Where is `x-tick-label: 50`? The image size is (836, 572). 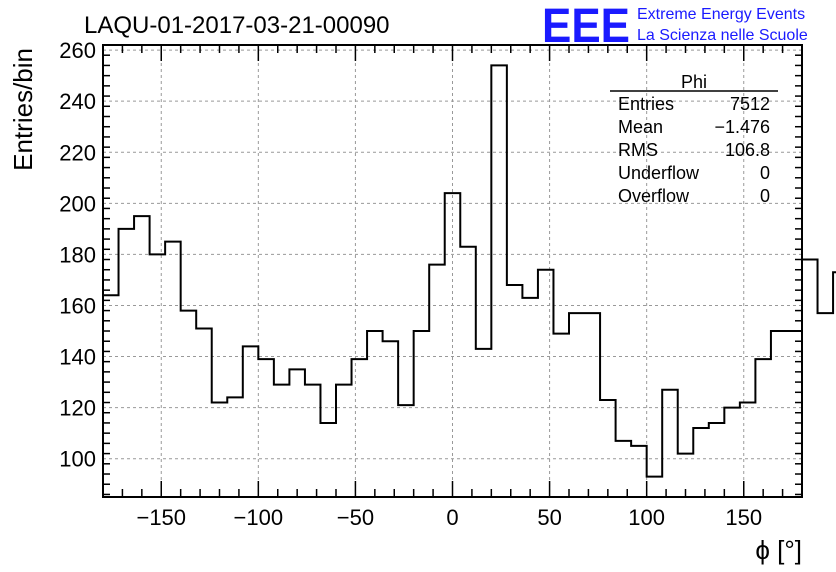 x-tick-label: 50 is located at coordinates (549, 517).